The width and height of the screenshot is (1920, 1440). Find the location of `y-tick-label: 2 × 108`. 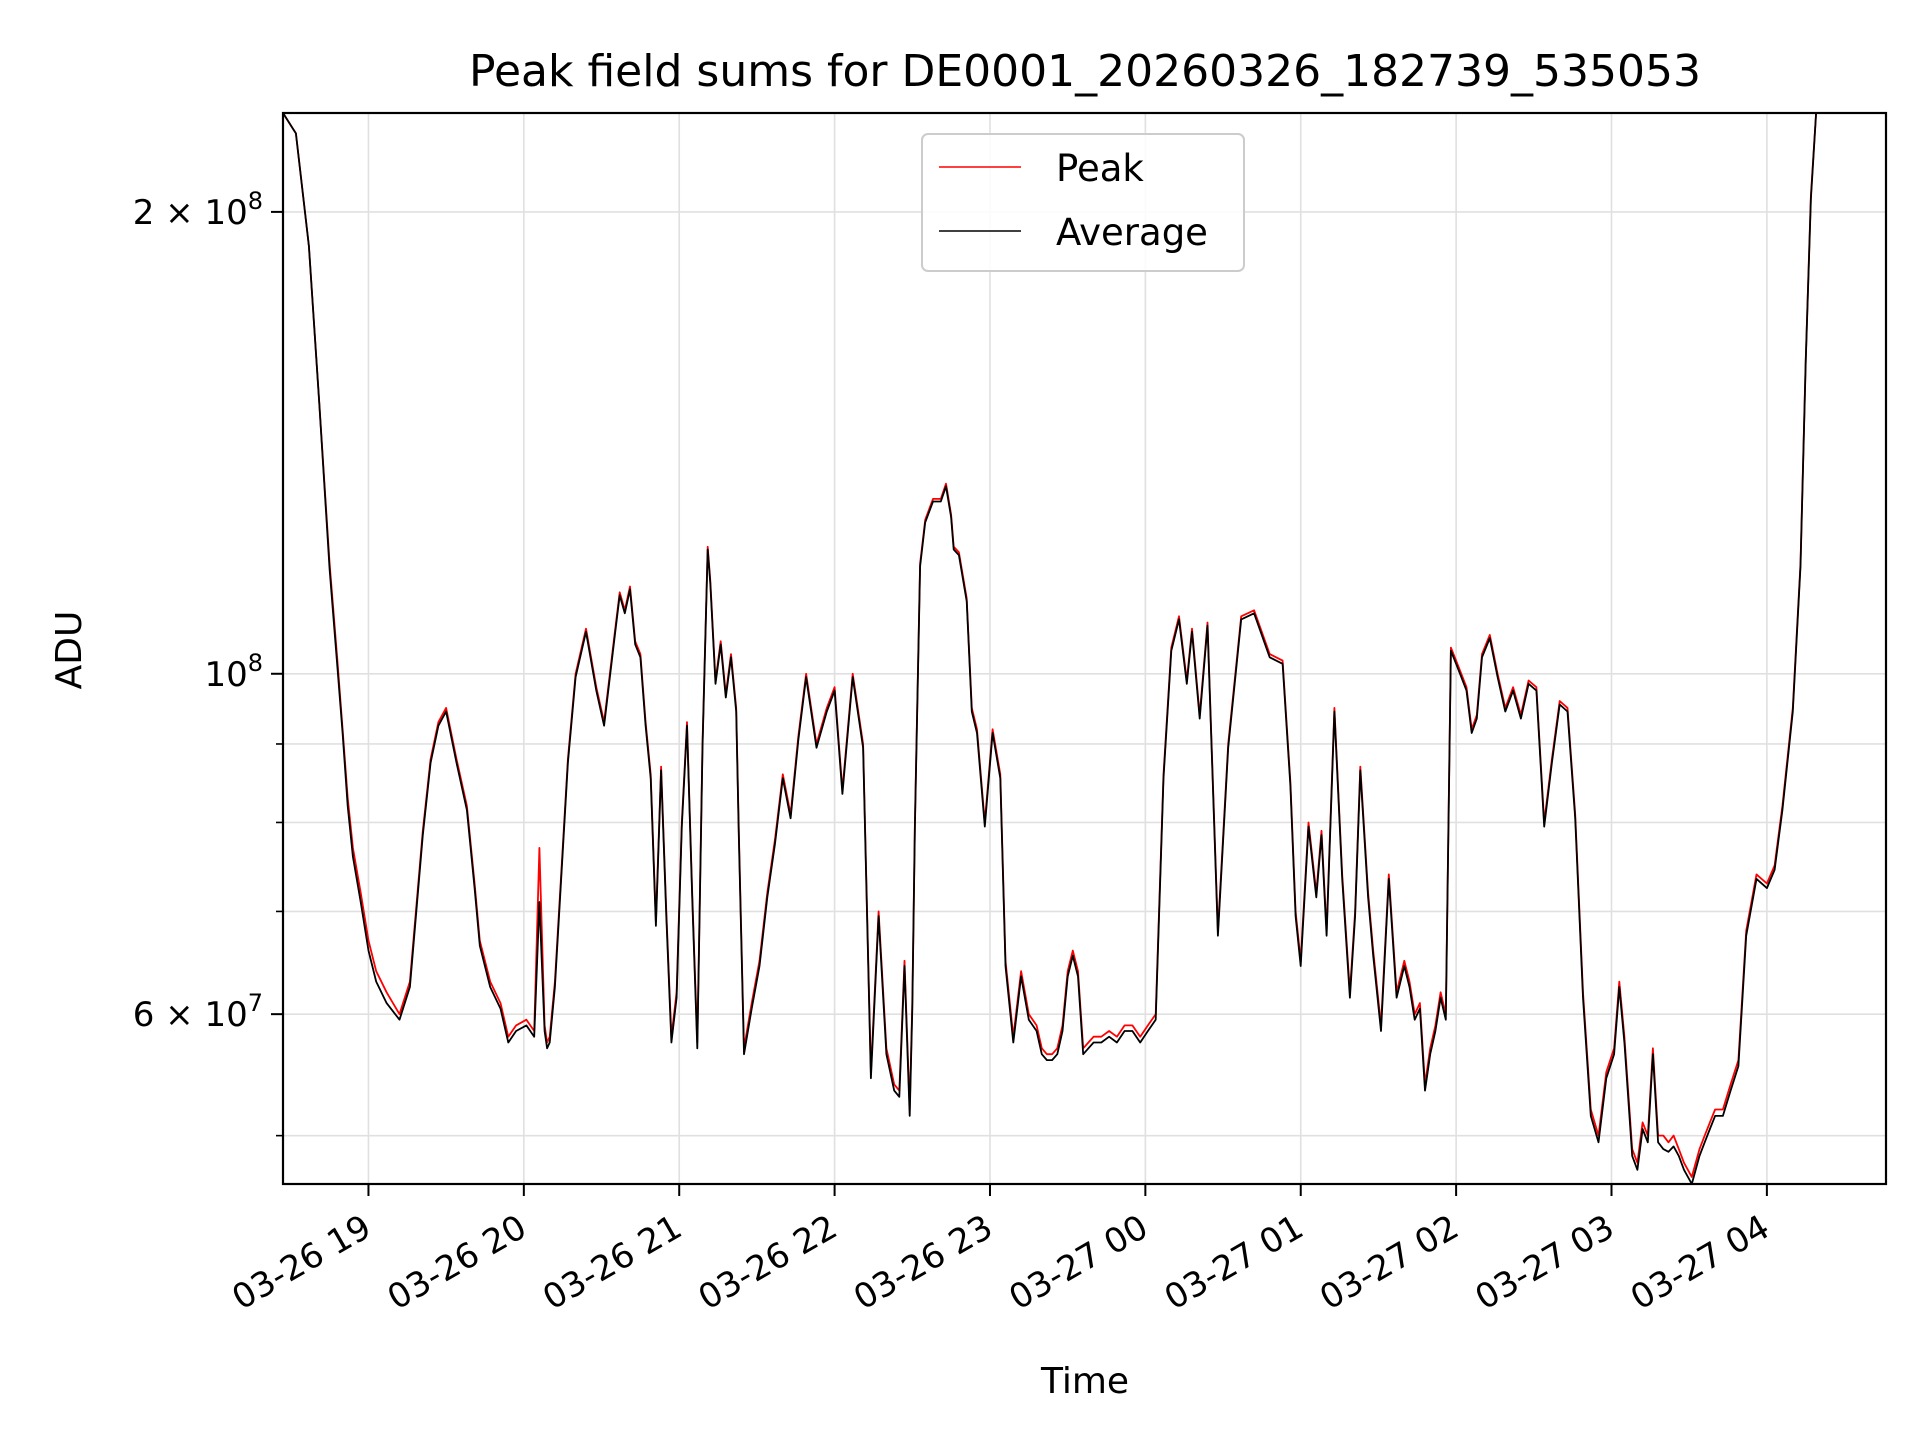

y-tick-label: 2 × 108 is located at coordinates (198, 210).